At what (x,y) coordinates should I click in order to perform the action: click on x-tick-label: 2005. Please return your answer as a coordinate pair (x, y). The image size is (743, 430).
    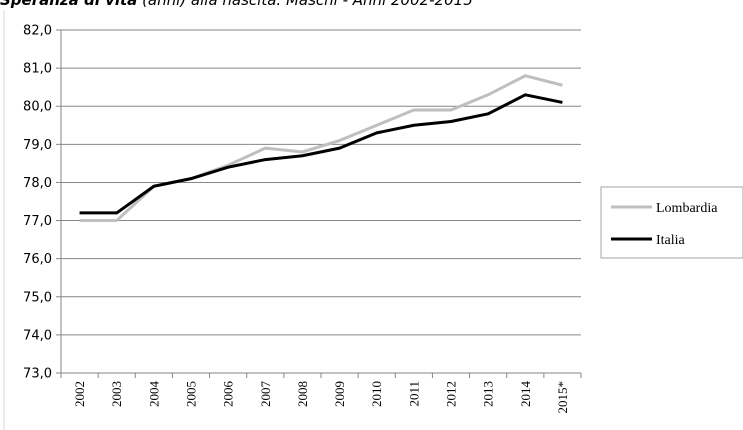
    Looking at the image, I should click on (191, 394).